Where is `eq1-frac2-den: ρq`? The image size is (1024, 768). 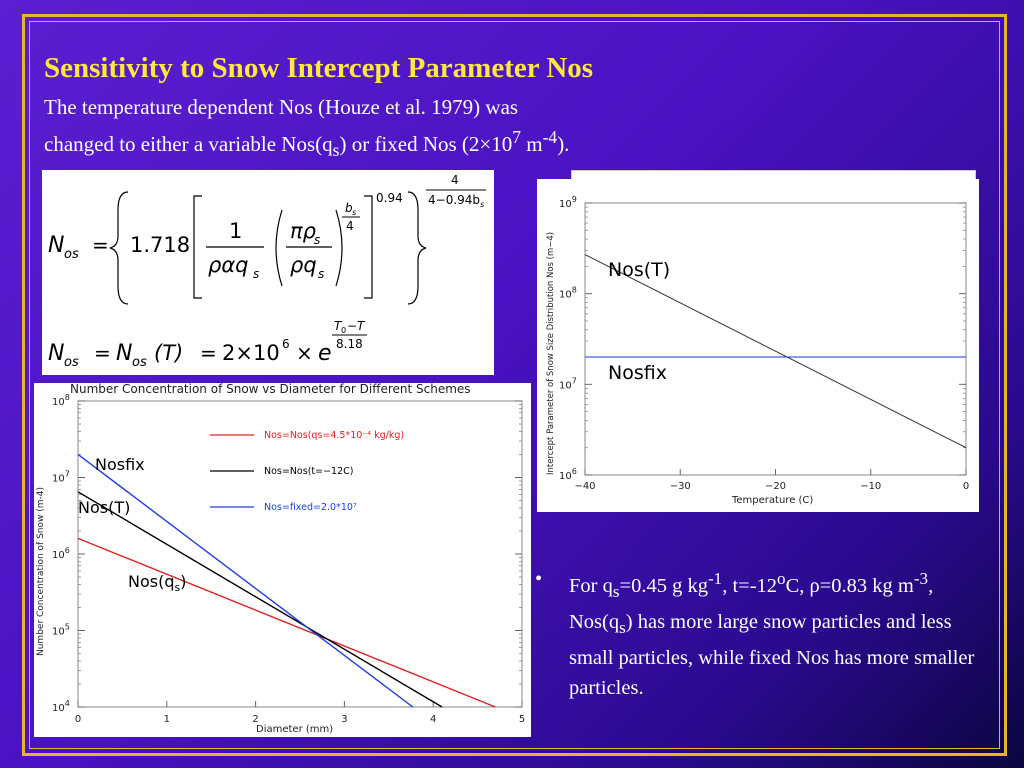
eq1-frac2-den: ρq is located at coordinates (303, 265).